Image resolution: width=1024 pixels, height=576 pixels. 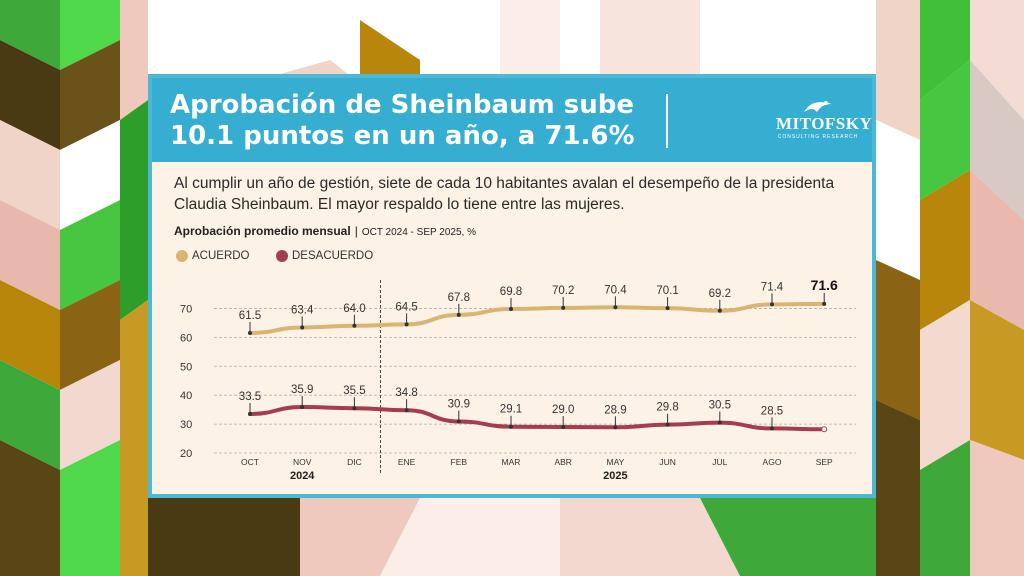 What do you see at coordinates (511, 462) in the screenshot?
I see `x-tick-label: MAR` at bounding box center [511, 462].